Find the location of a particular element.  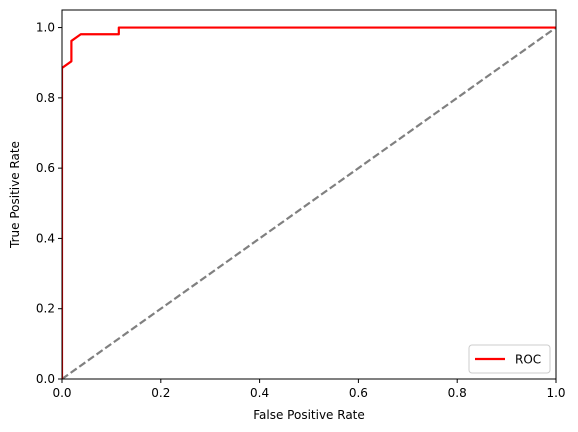

x-tick-label: 0.2 is located at coordinates (160, 393).